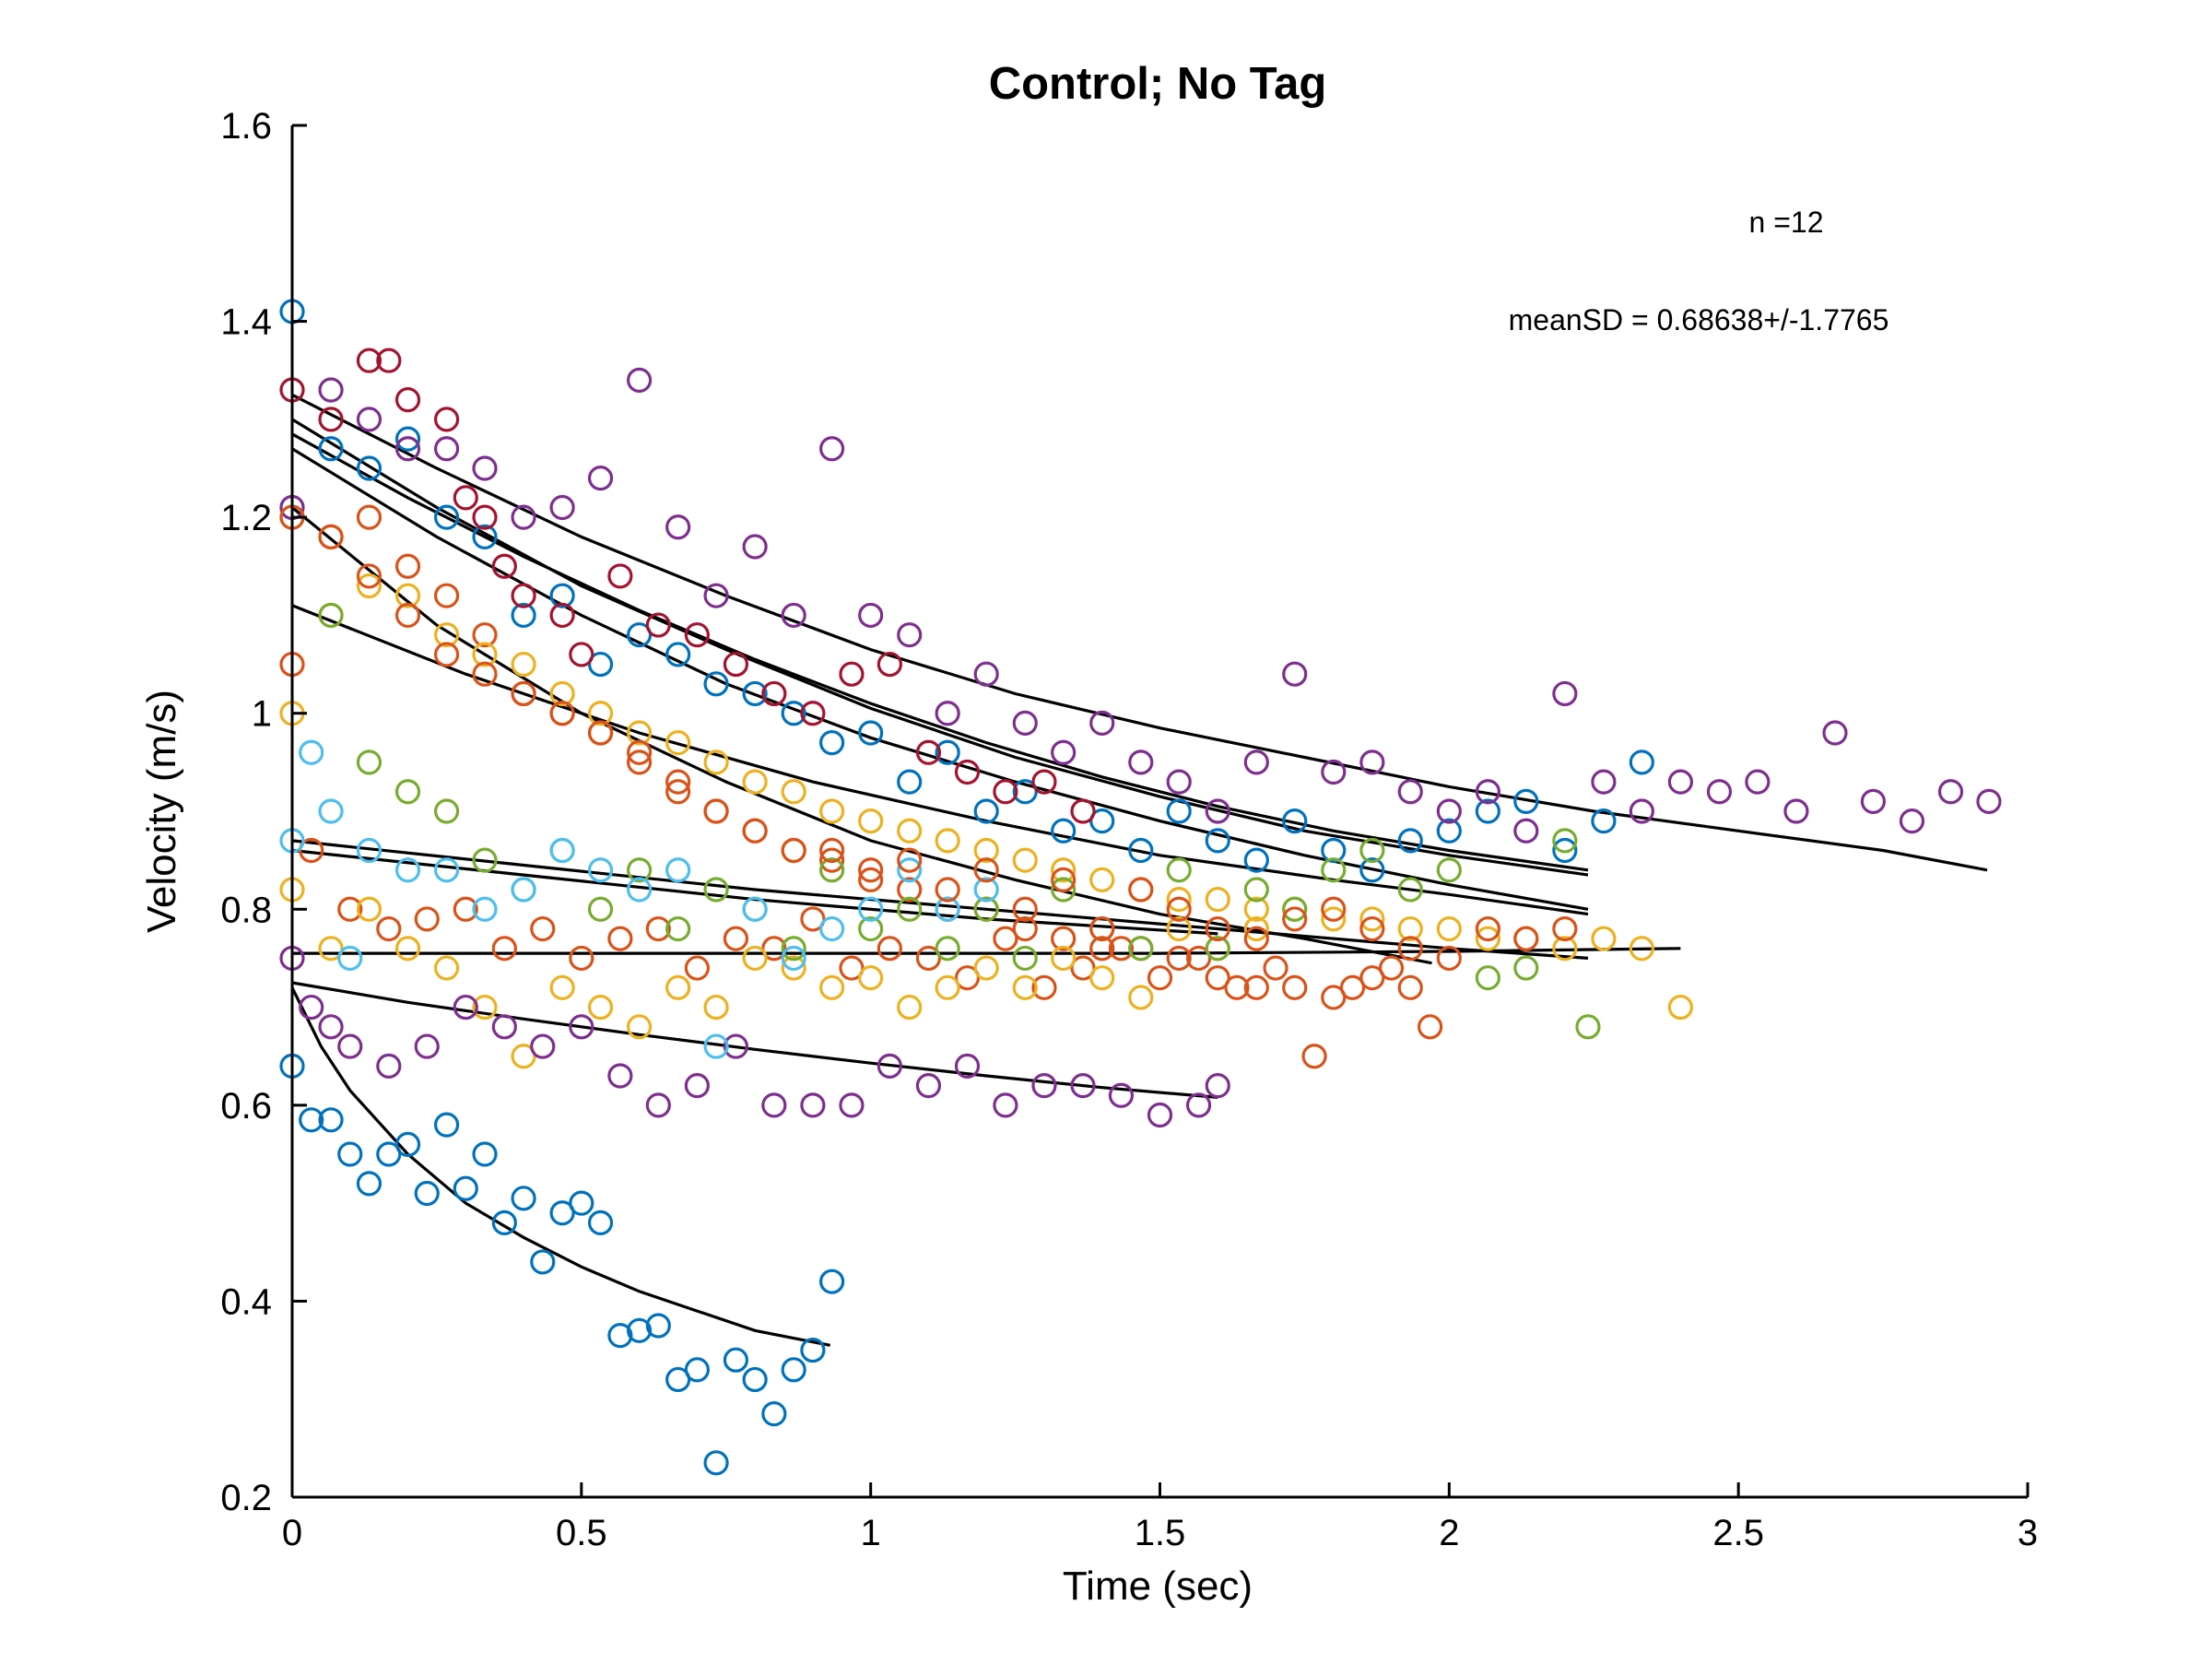 This screenshot has width=2212, height=1664. I want to click on y-tick-label: 1.2, so click(246, 518).